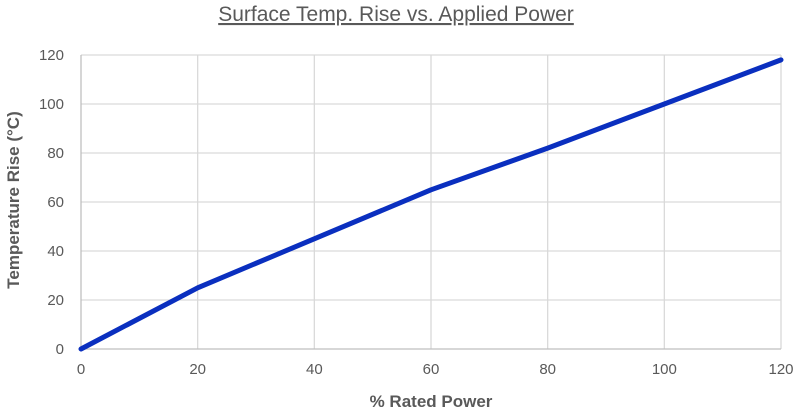 The width and height of the screenshot is (801, 411). Describe the element at coordinates (51, 104) in the screenshot. I see `y-tick-label: 100` at that location.